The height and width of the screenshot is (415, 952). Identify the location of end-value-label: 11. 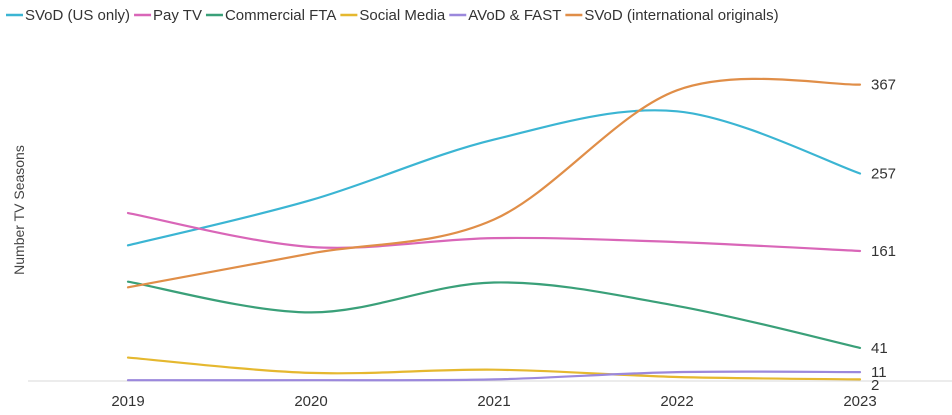
(879, 372).